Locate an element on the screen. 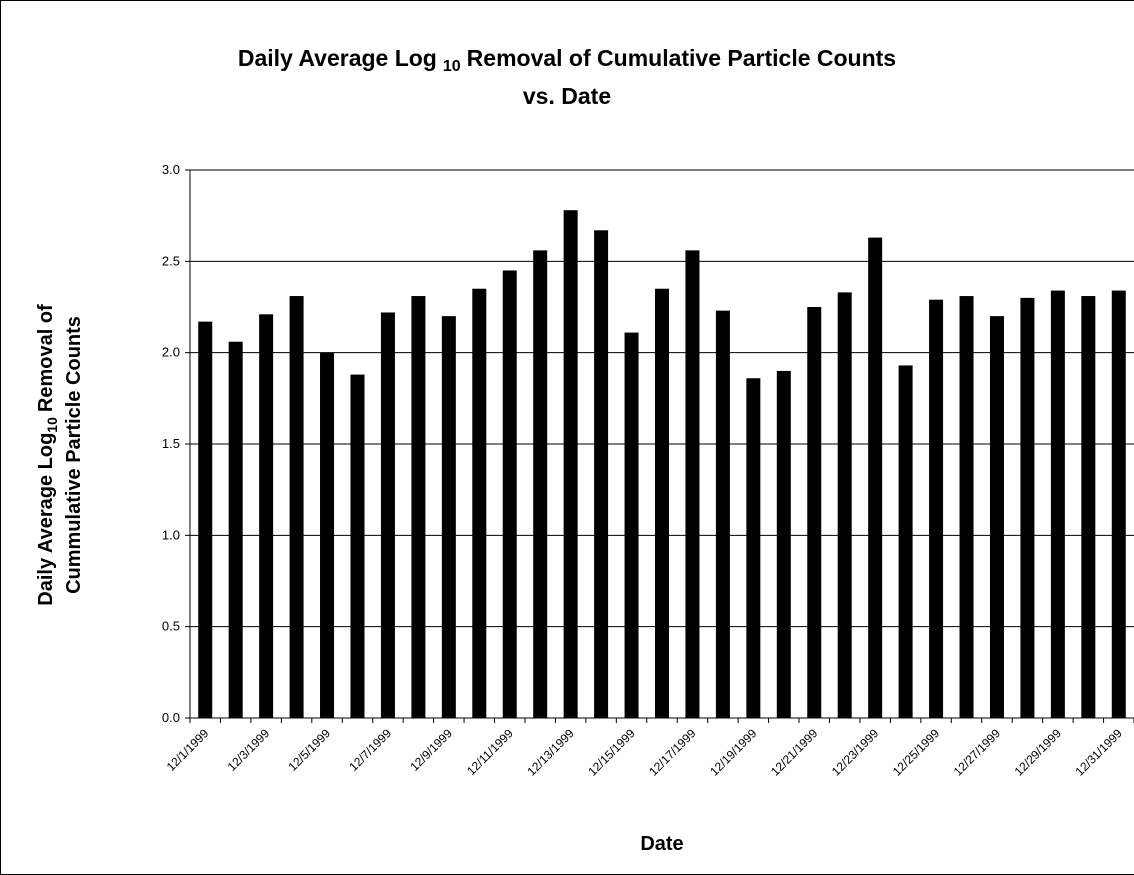 This screenshot has width=1134, height=875. y-label-part: Daily Average Log is located at coordinates (46, 519).